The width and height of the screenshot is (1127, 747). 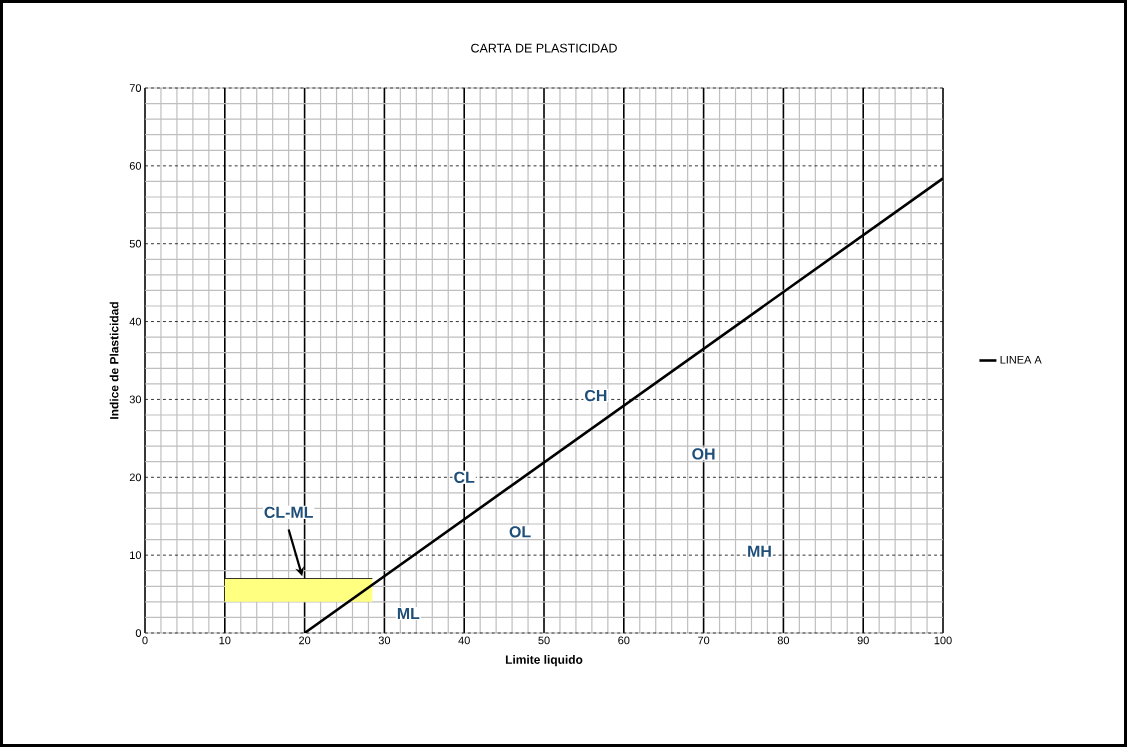 I want to click on annotation: OH, so click(x=703, y=454).